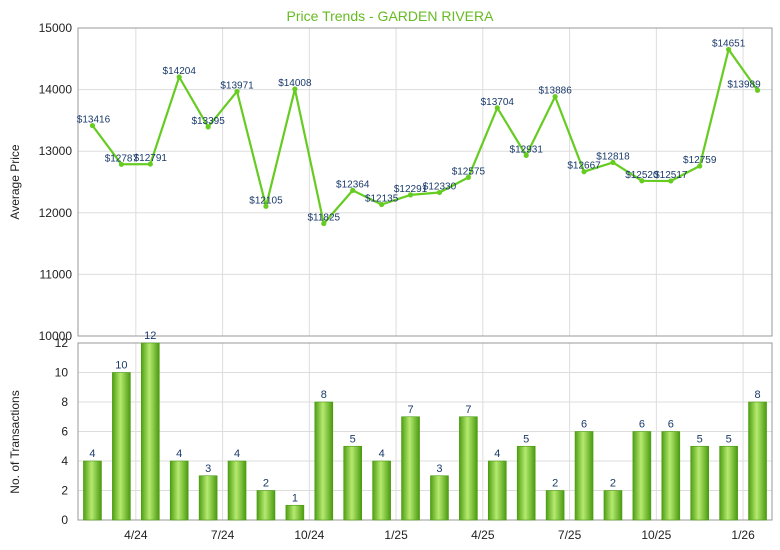 The image size is (780, 550). Describe the element at coordinates (584, 166) in the screenshot. I see `price-data-label: $12667` at that location.